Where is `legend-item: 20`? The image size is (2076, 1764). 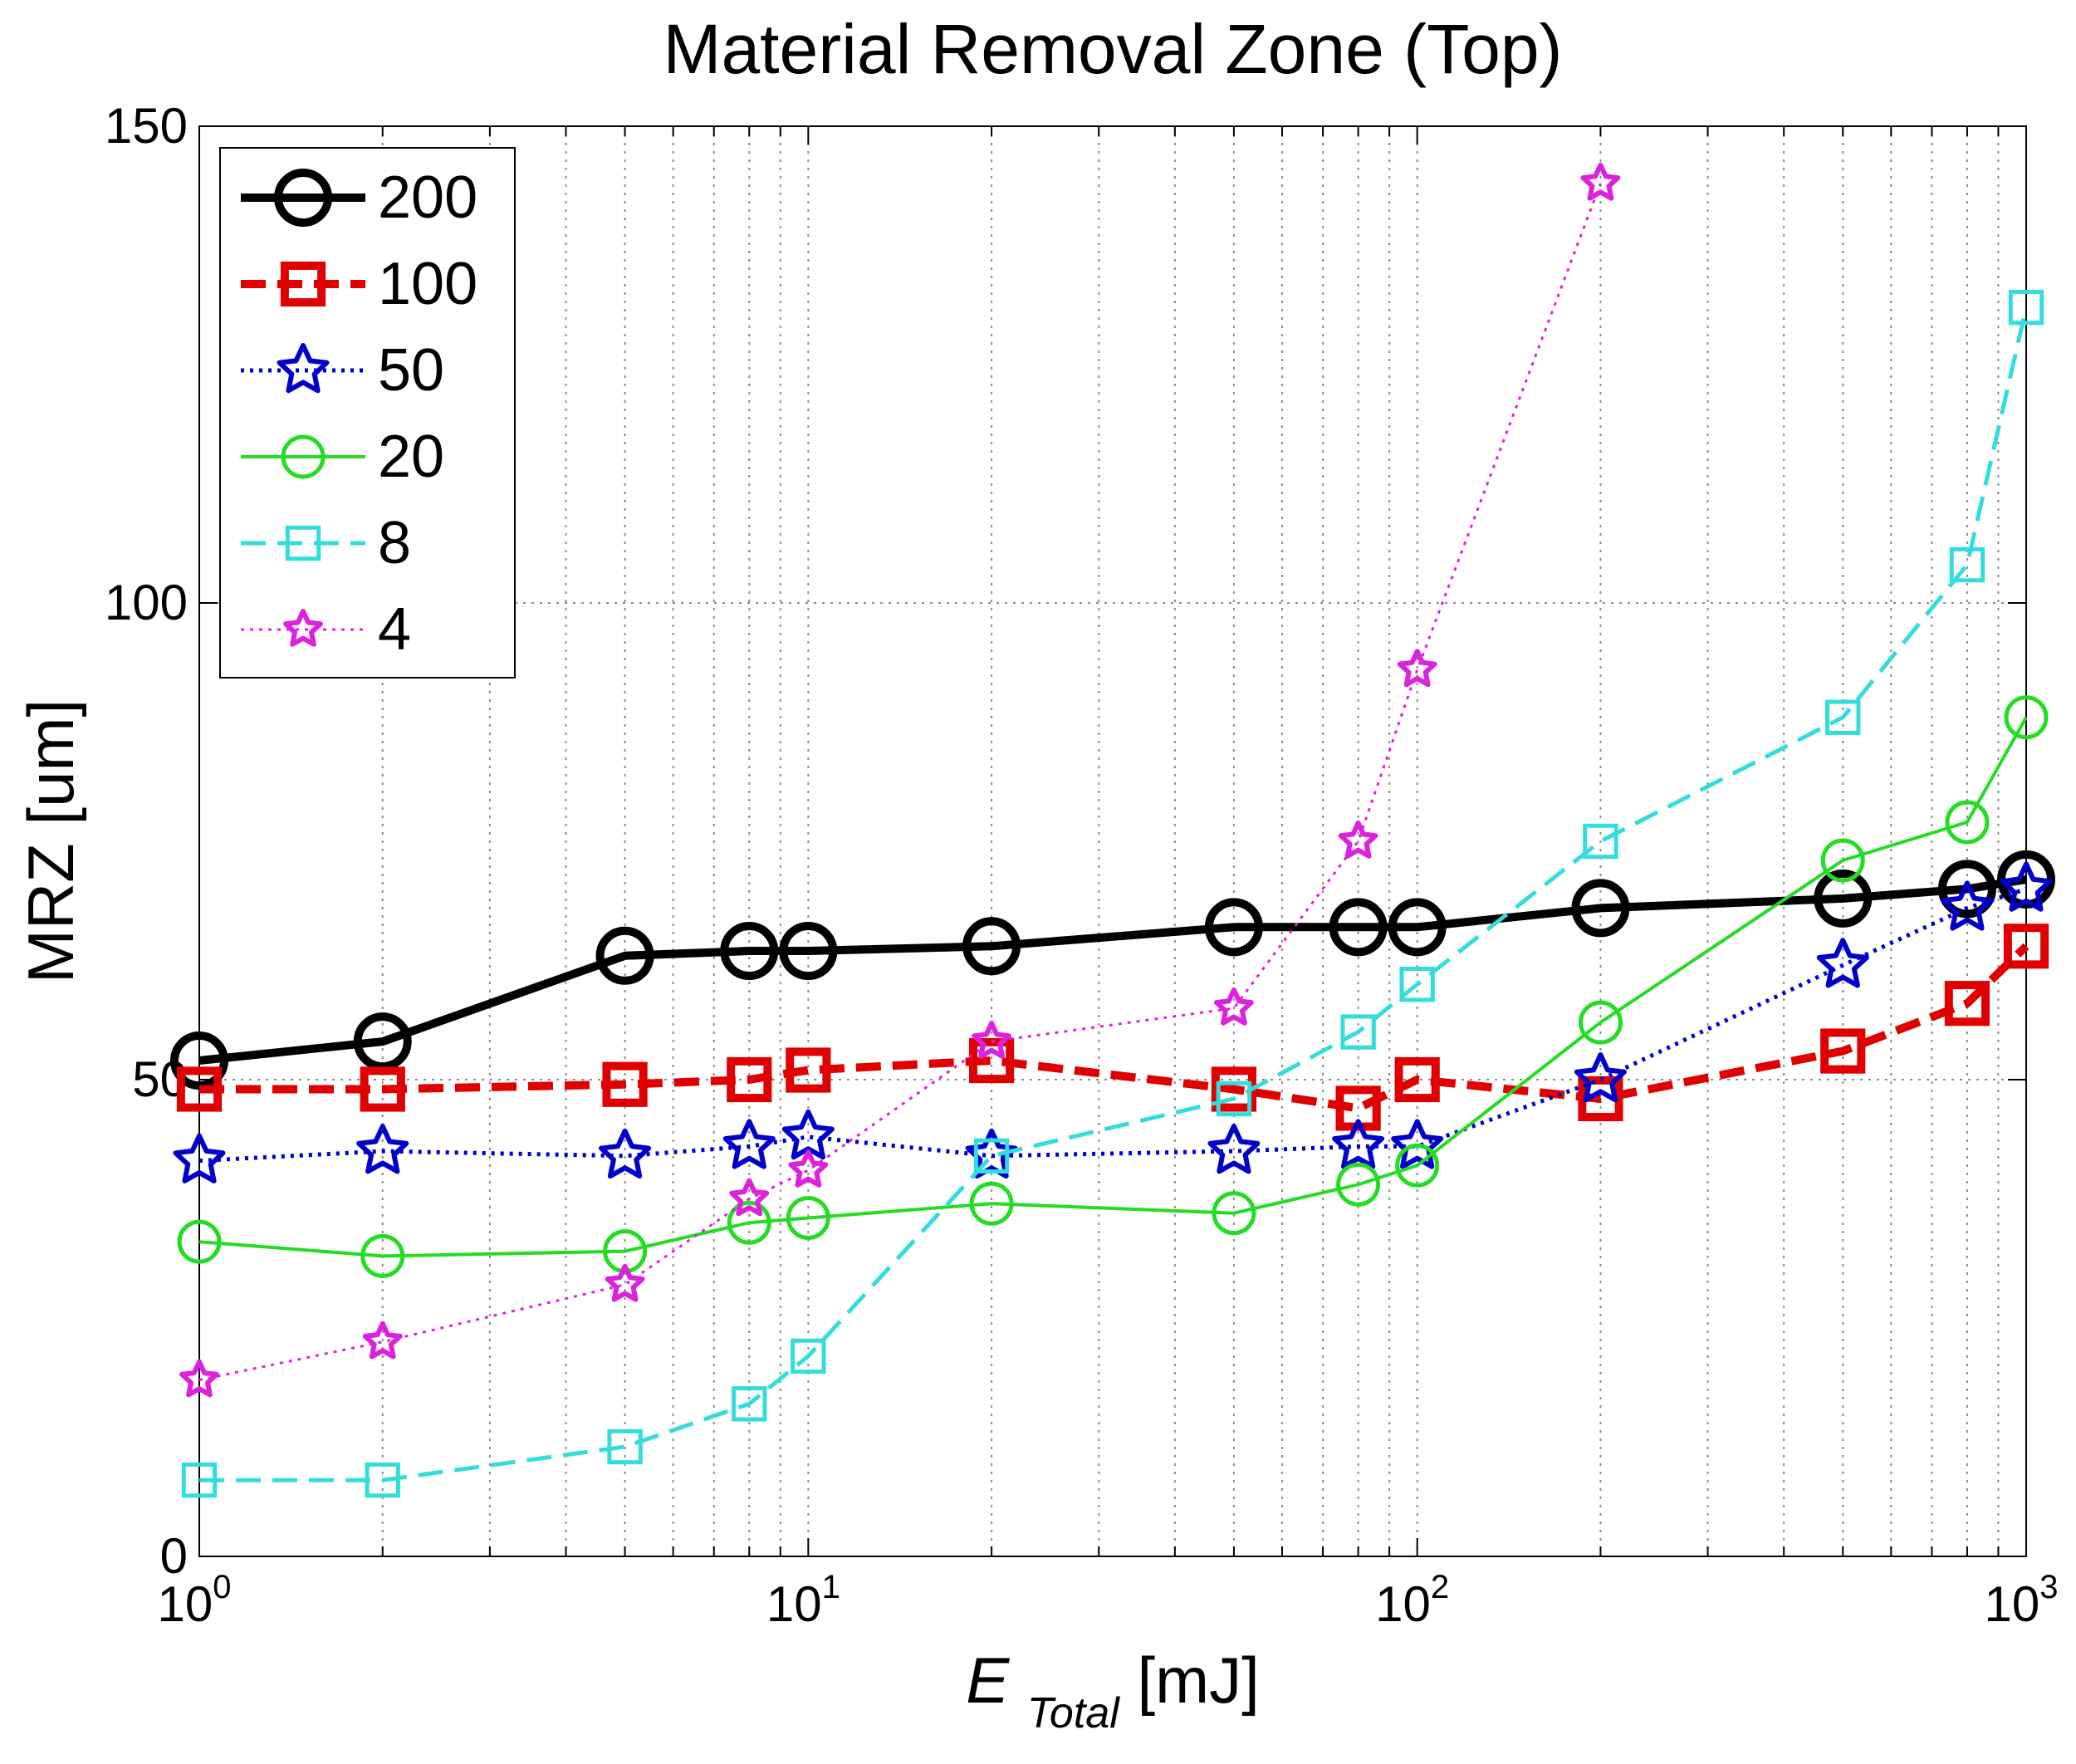 legend-item: 20 is located at coordinates (343, 457).